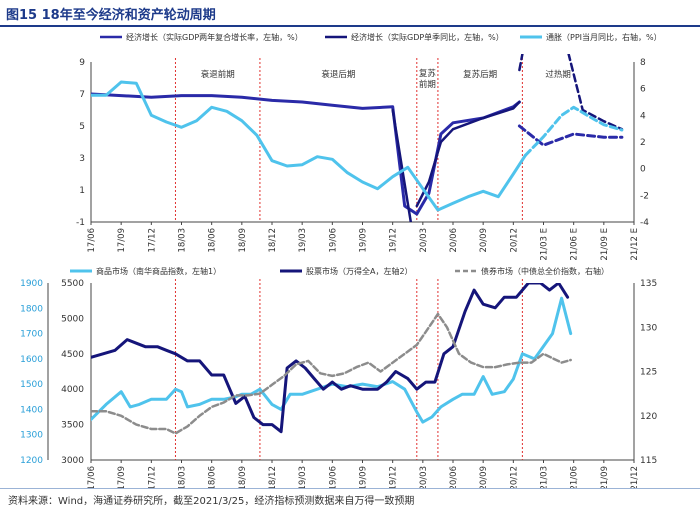 The width and height of the screenshot is (700, 511). Describe the element at coordinates (648, 417) in the screenshot. I see `bottom-right-axis-tick-label: 120` at that location.